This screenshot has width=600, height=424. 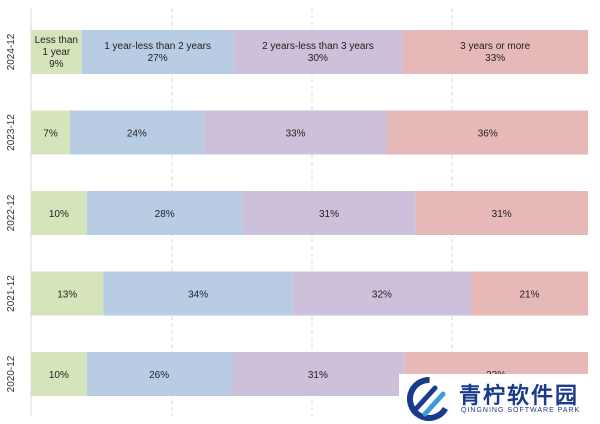 I want to click on data-label: 13%, so click(x=67, y=295).